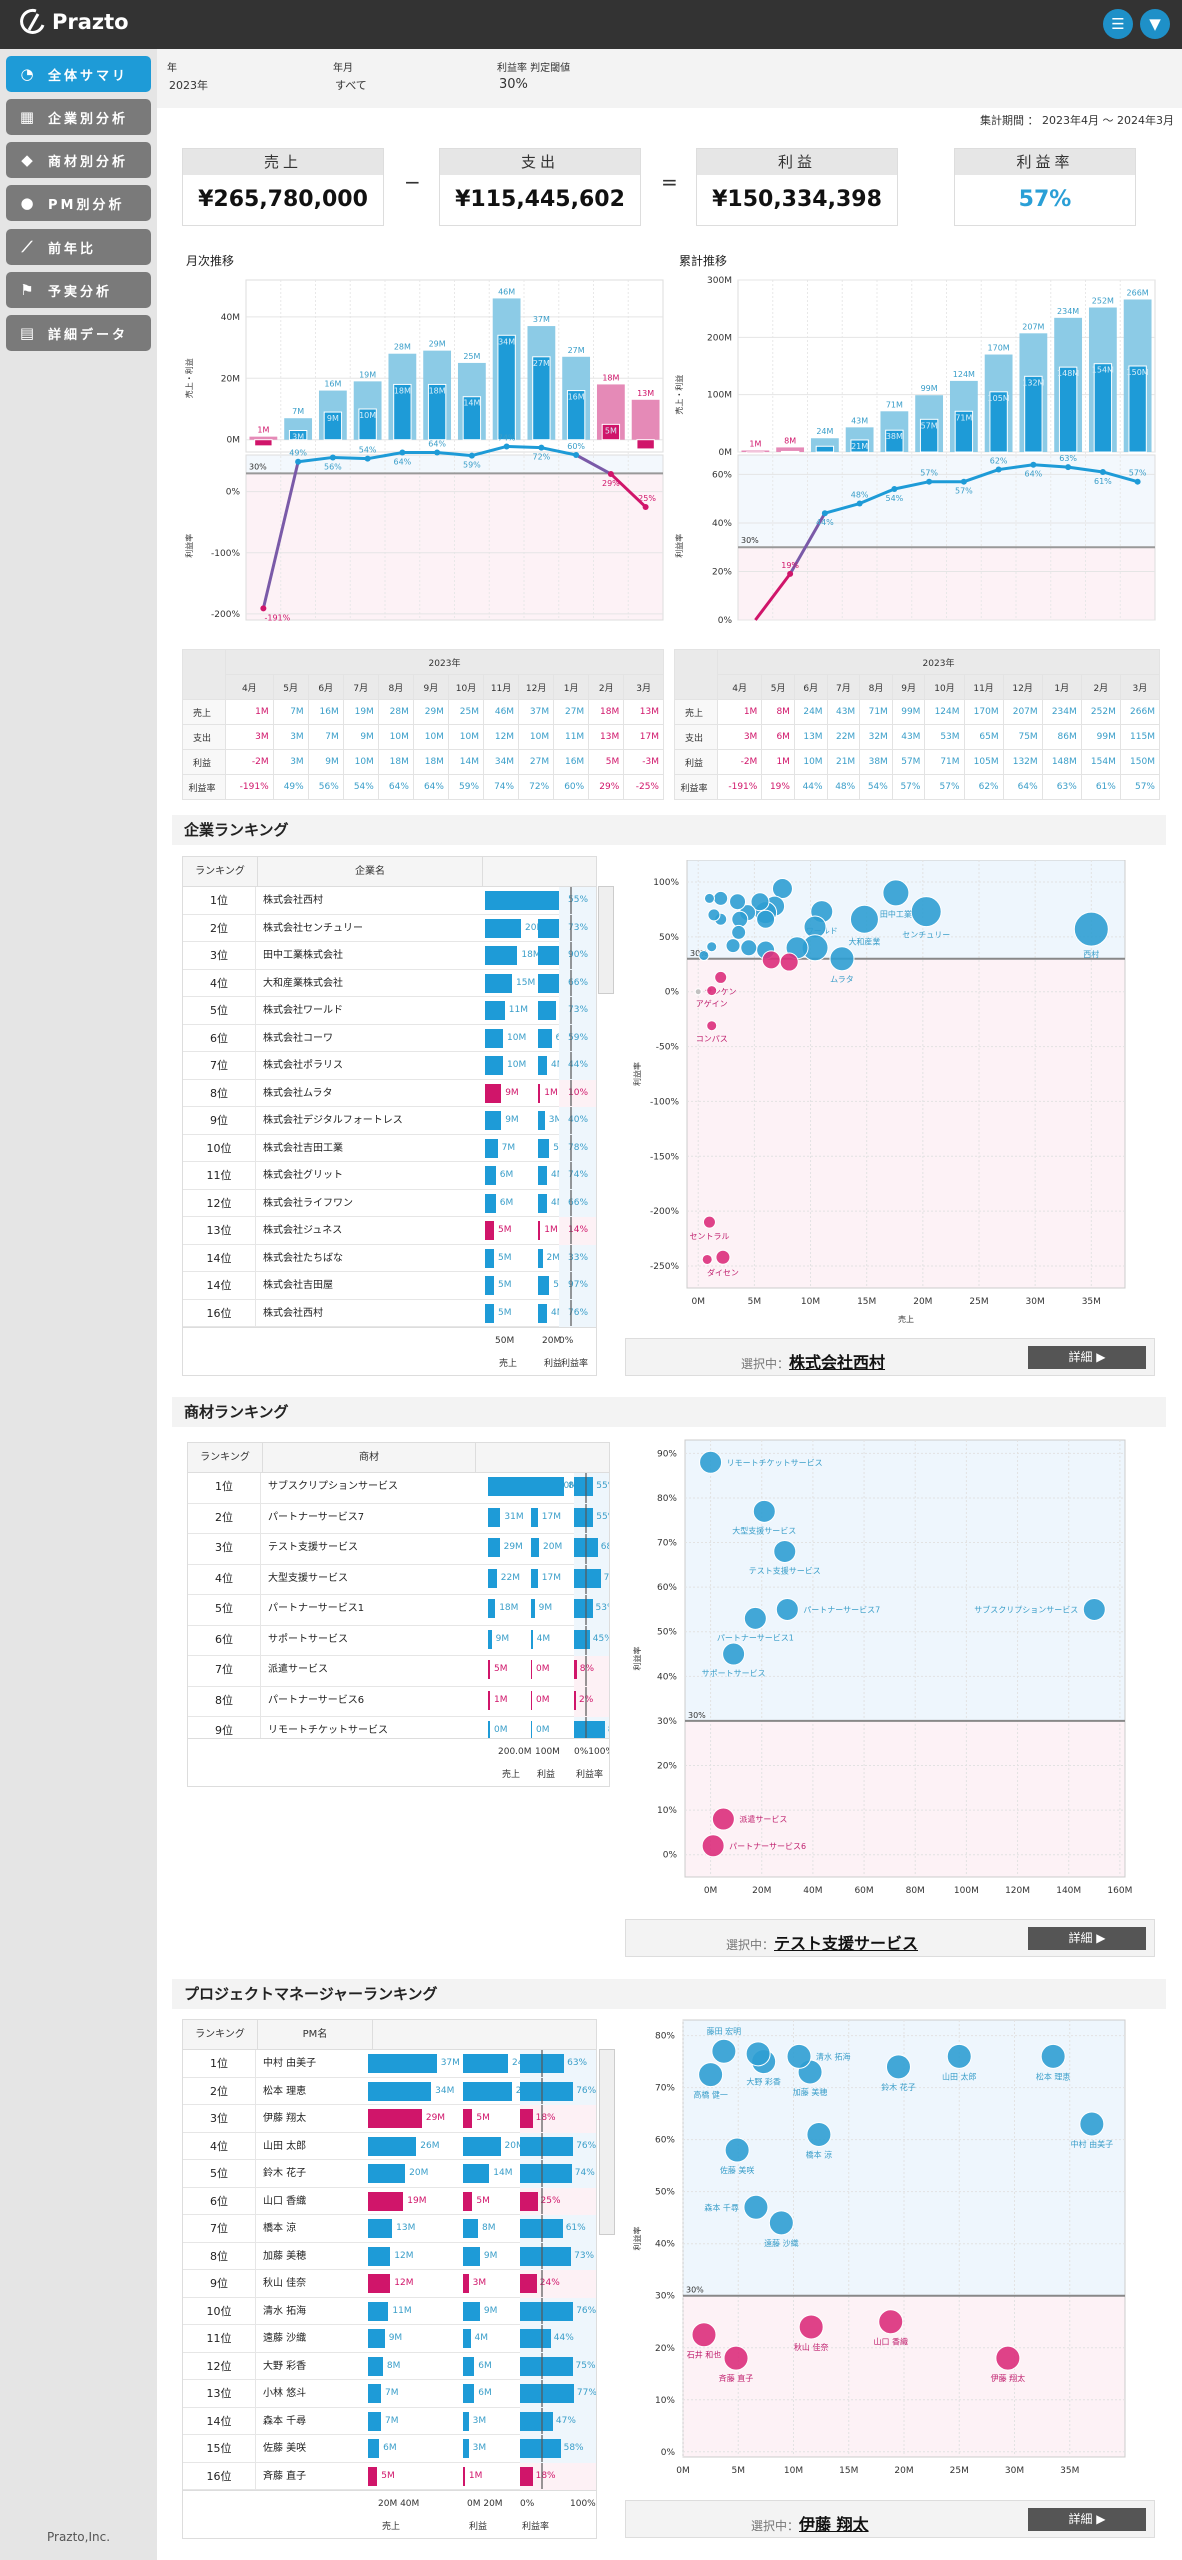  Describe the element at coordinates (187, 76) in the screenshot. I see `year-filter: 年 2023年` at that location.